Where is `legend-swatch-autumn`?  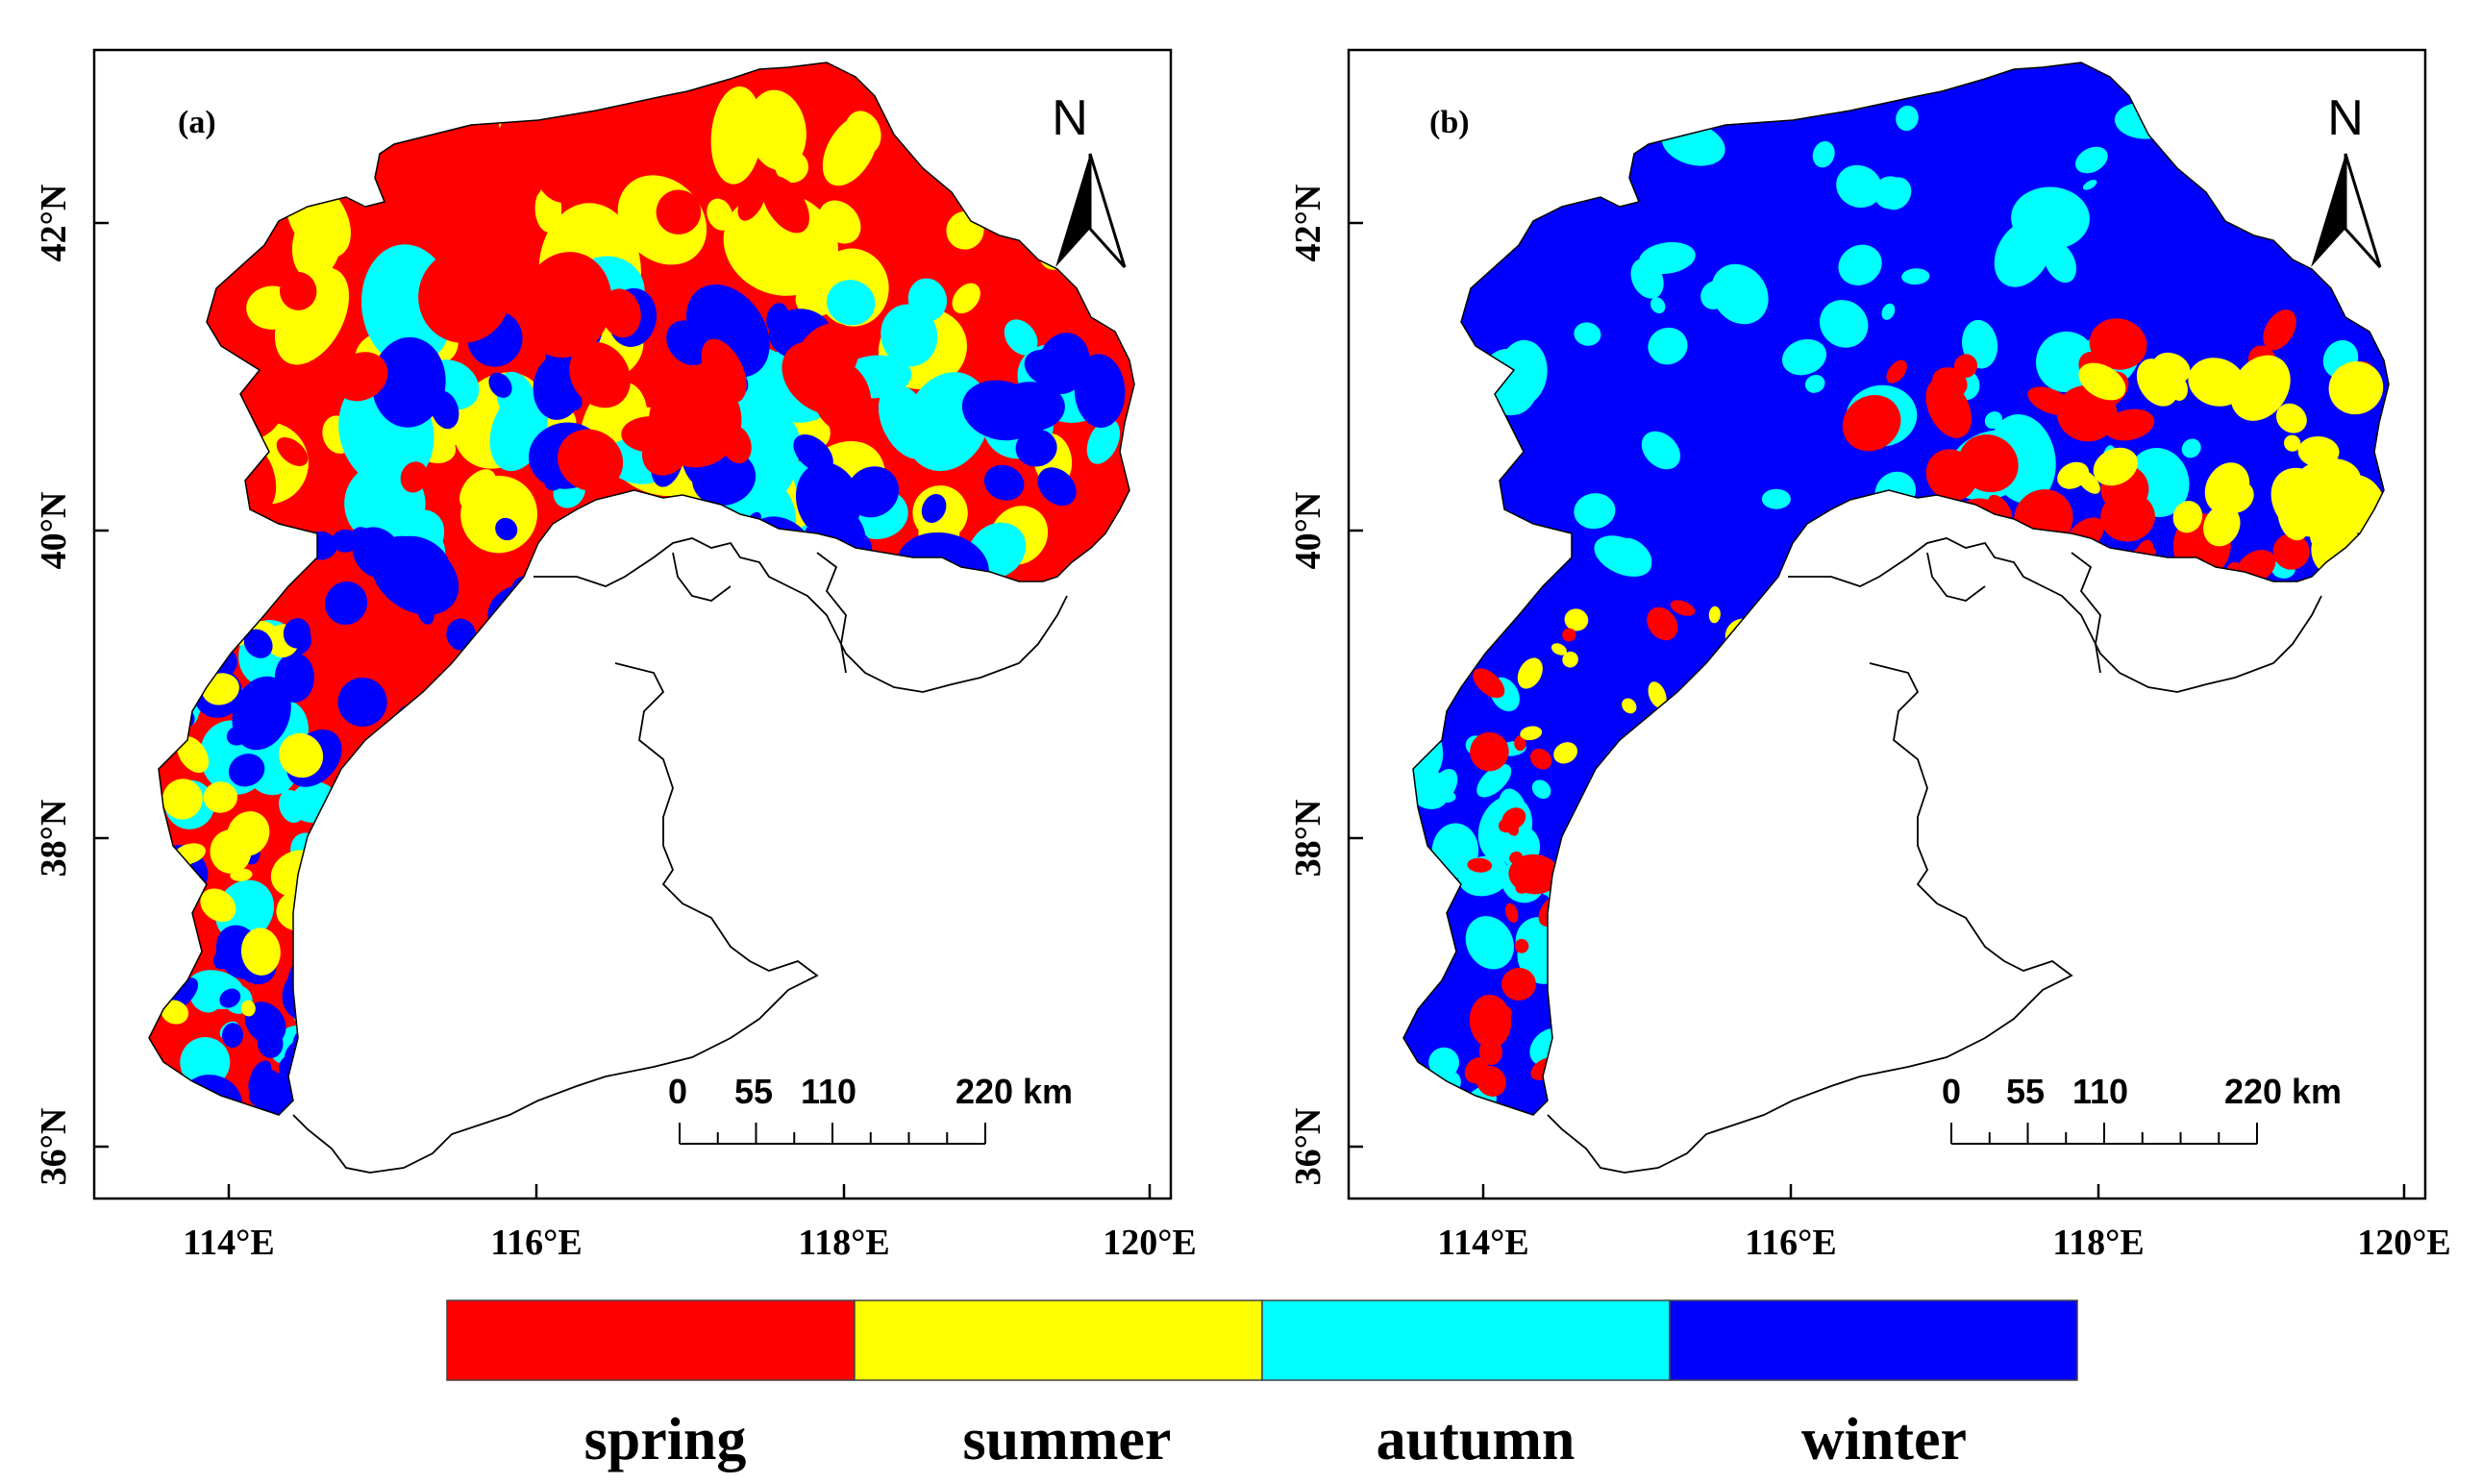 legend-swatch-autumn is located at coordinates (1466, 1340).